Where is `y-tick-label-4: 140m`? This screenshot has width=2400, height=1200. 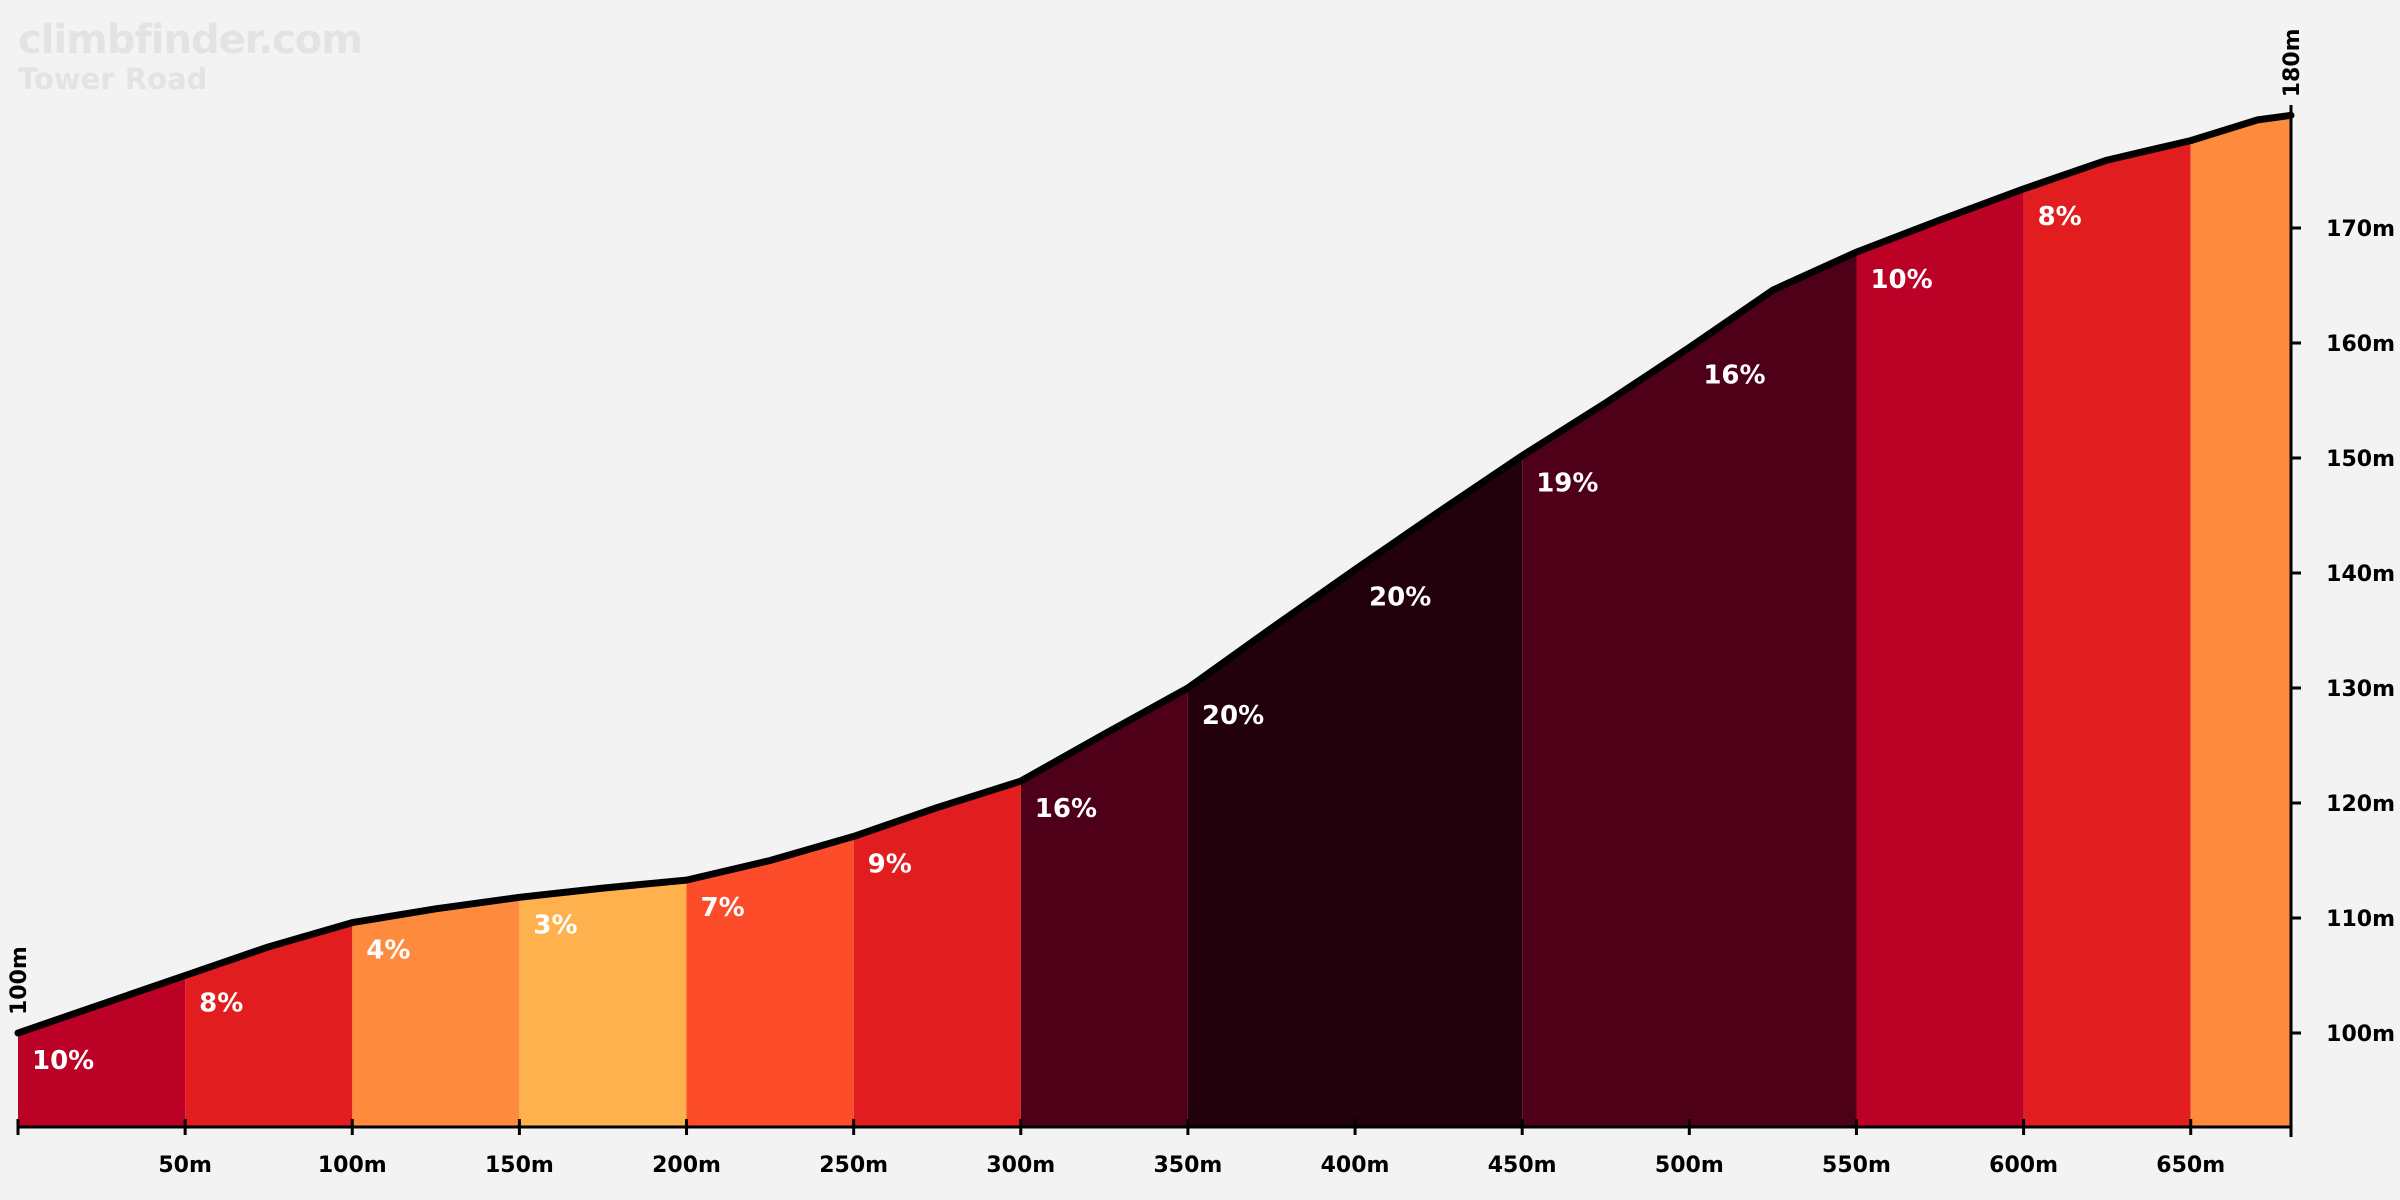
y-tick-label-4: 140m is located at coordinates (2360, 574).